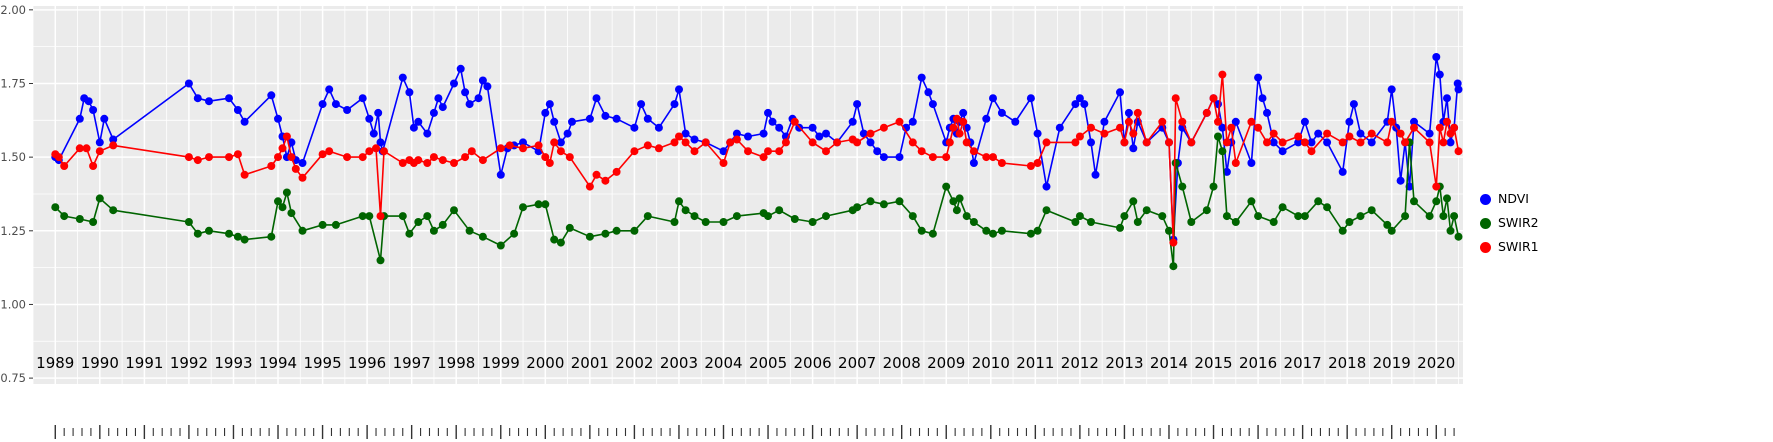 This screenshot has height=442, width=1773. Describe the element at coordinates (1080, 363) in the screenshot. I see `x-axis-year-label: 2012` at that location.